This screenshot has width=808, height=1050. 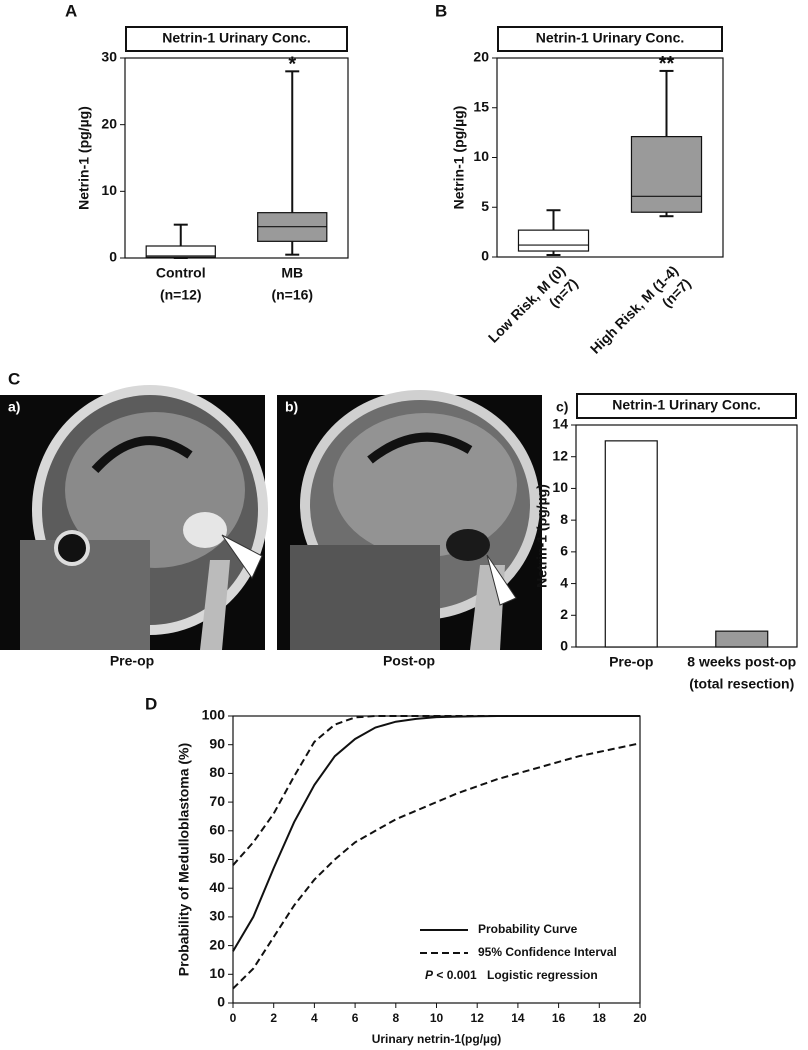 What do you see at coordinates (640, 1018) in the screenshot?
I see `x-tick-label: 20` at bounding box center [640, 1018].